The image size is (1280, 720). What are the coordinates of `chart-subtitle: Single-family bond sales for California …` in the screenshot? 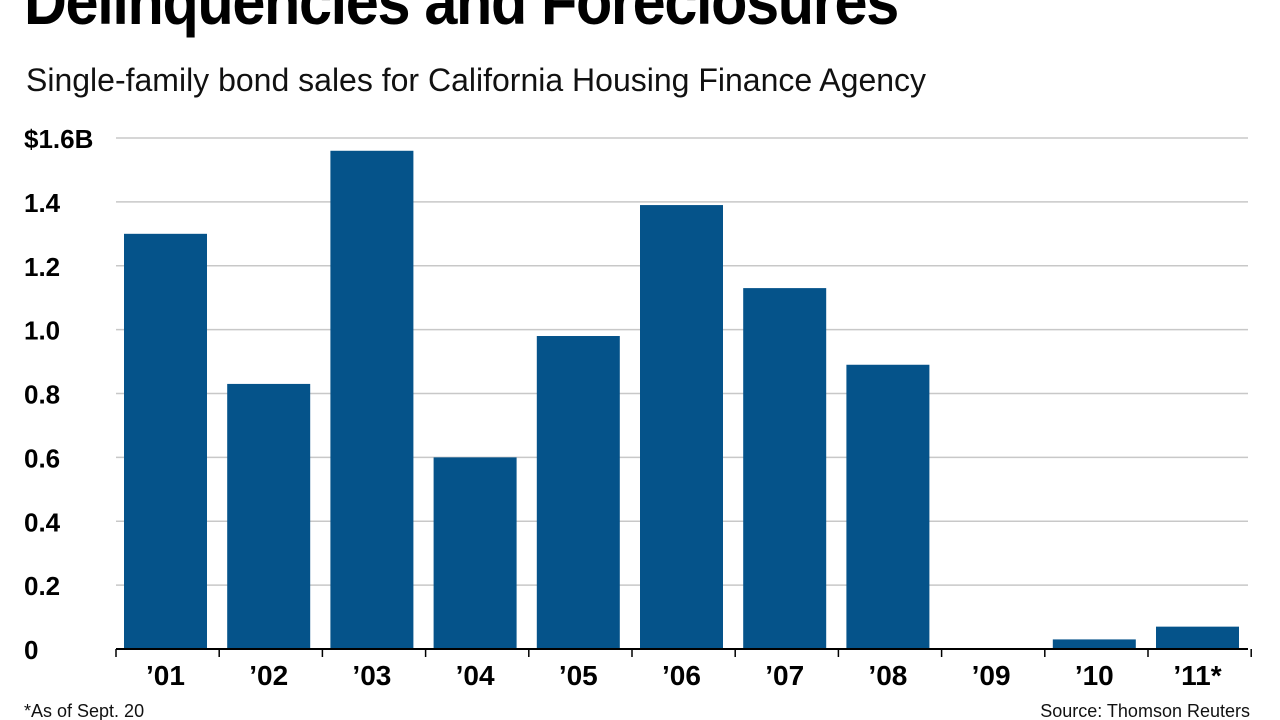 It's located at (476, 80).